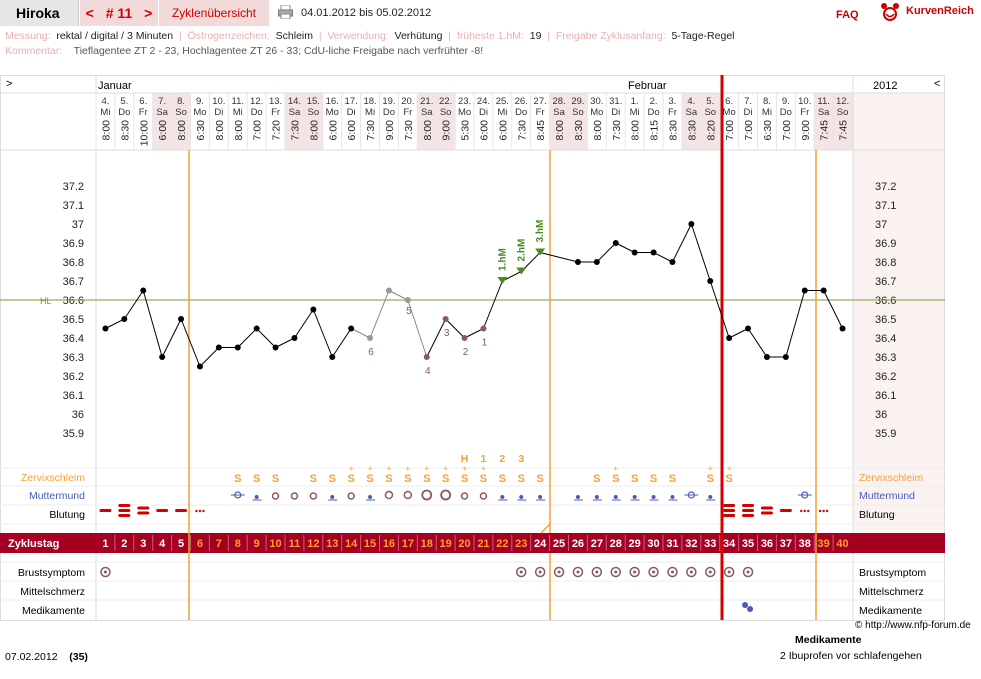  I want to click on month-label: Januar, so click(115, 86).